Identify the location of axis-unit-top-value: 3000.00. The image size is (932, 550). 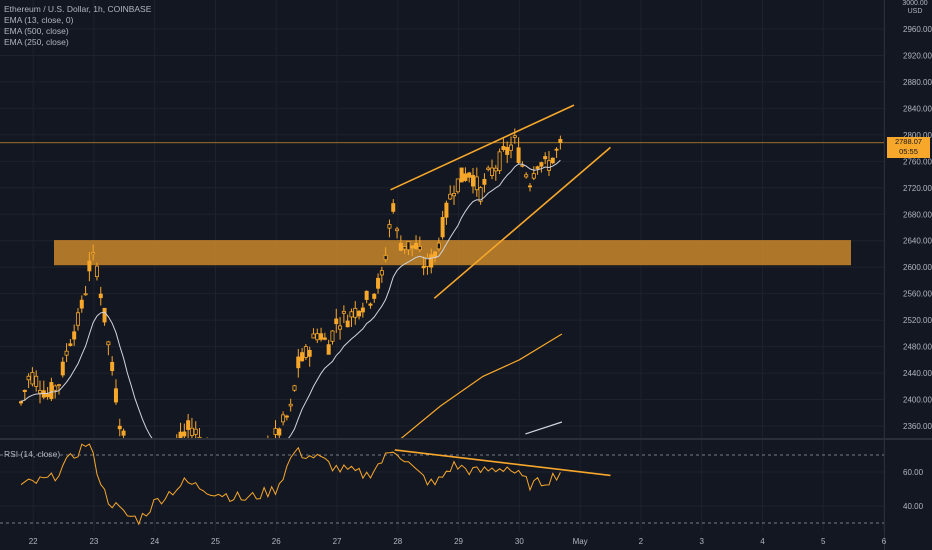
(915, 3).